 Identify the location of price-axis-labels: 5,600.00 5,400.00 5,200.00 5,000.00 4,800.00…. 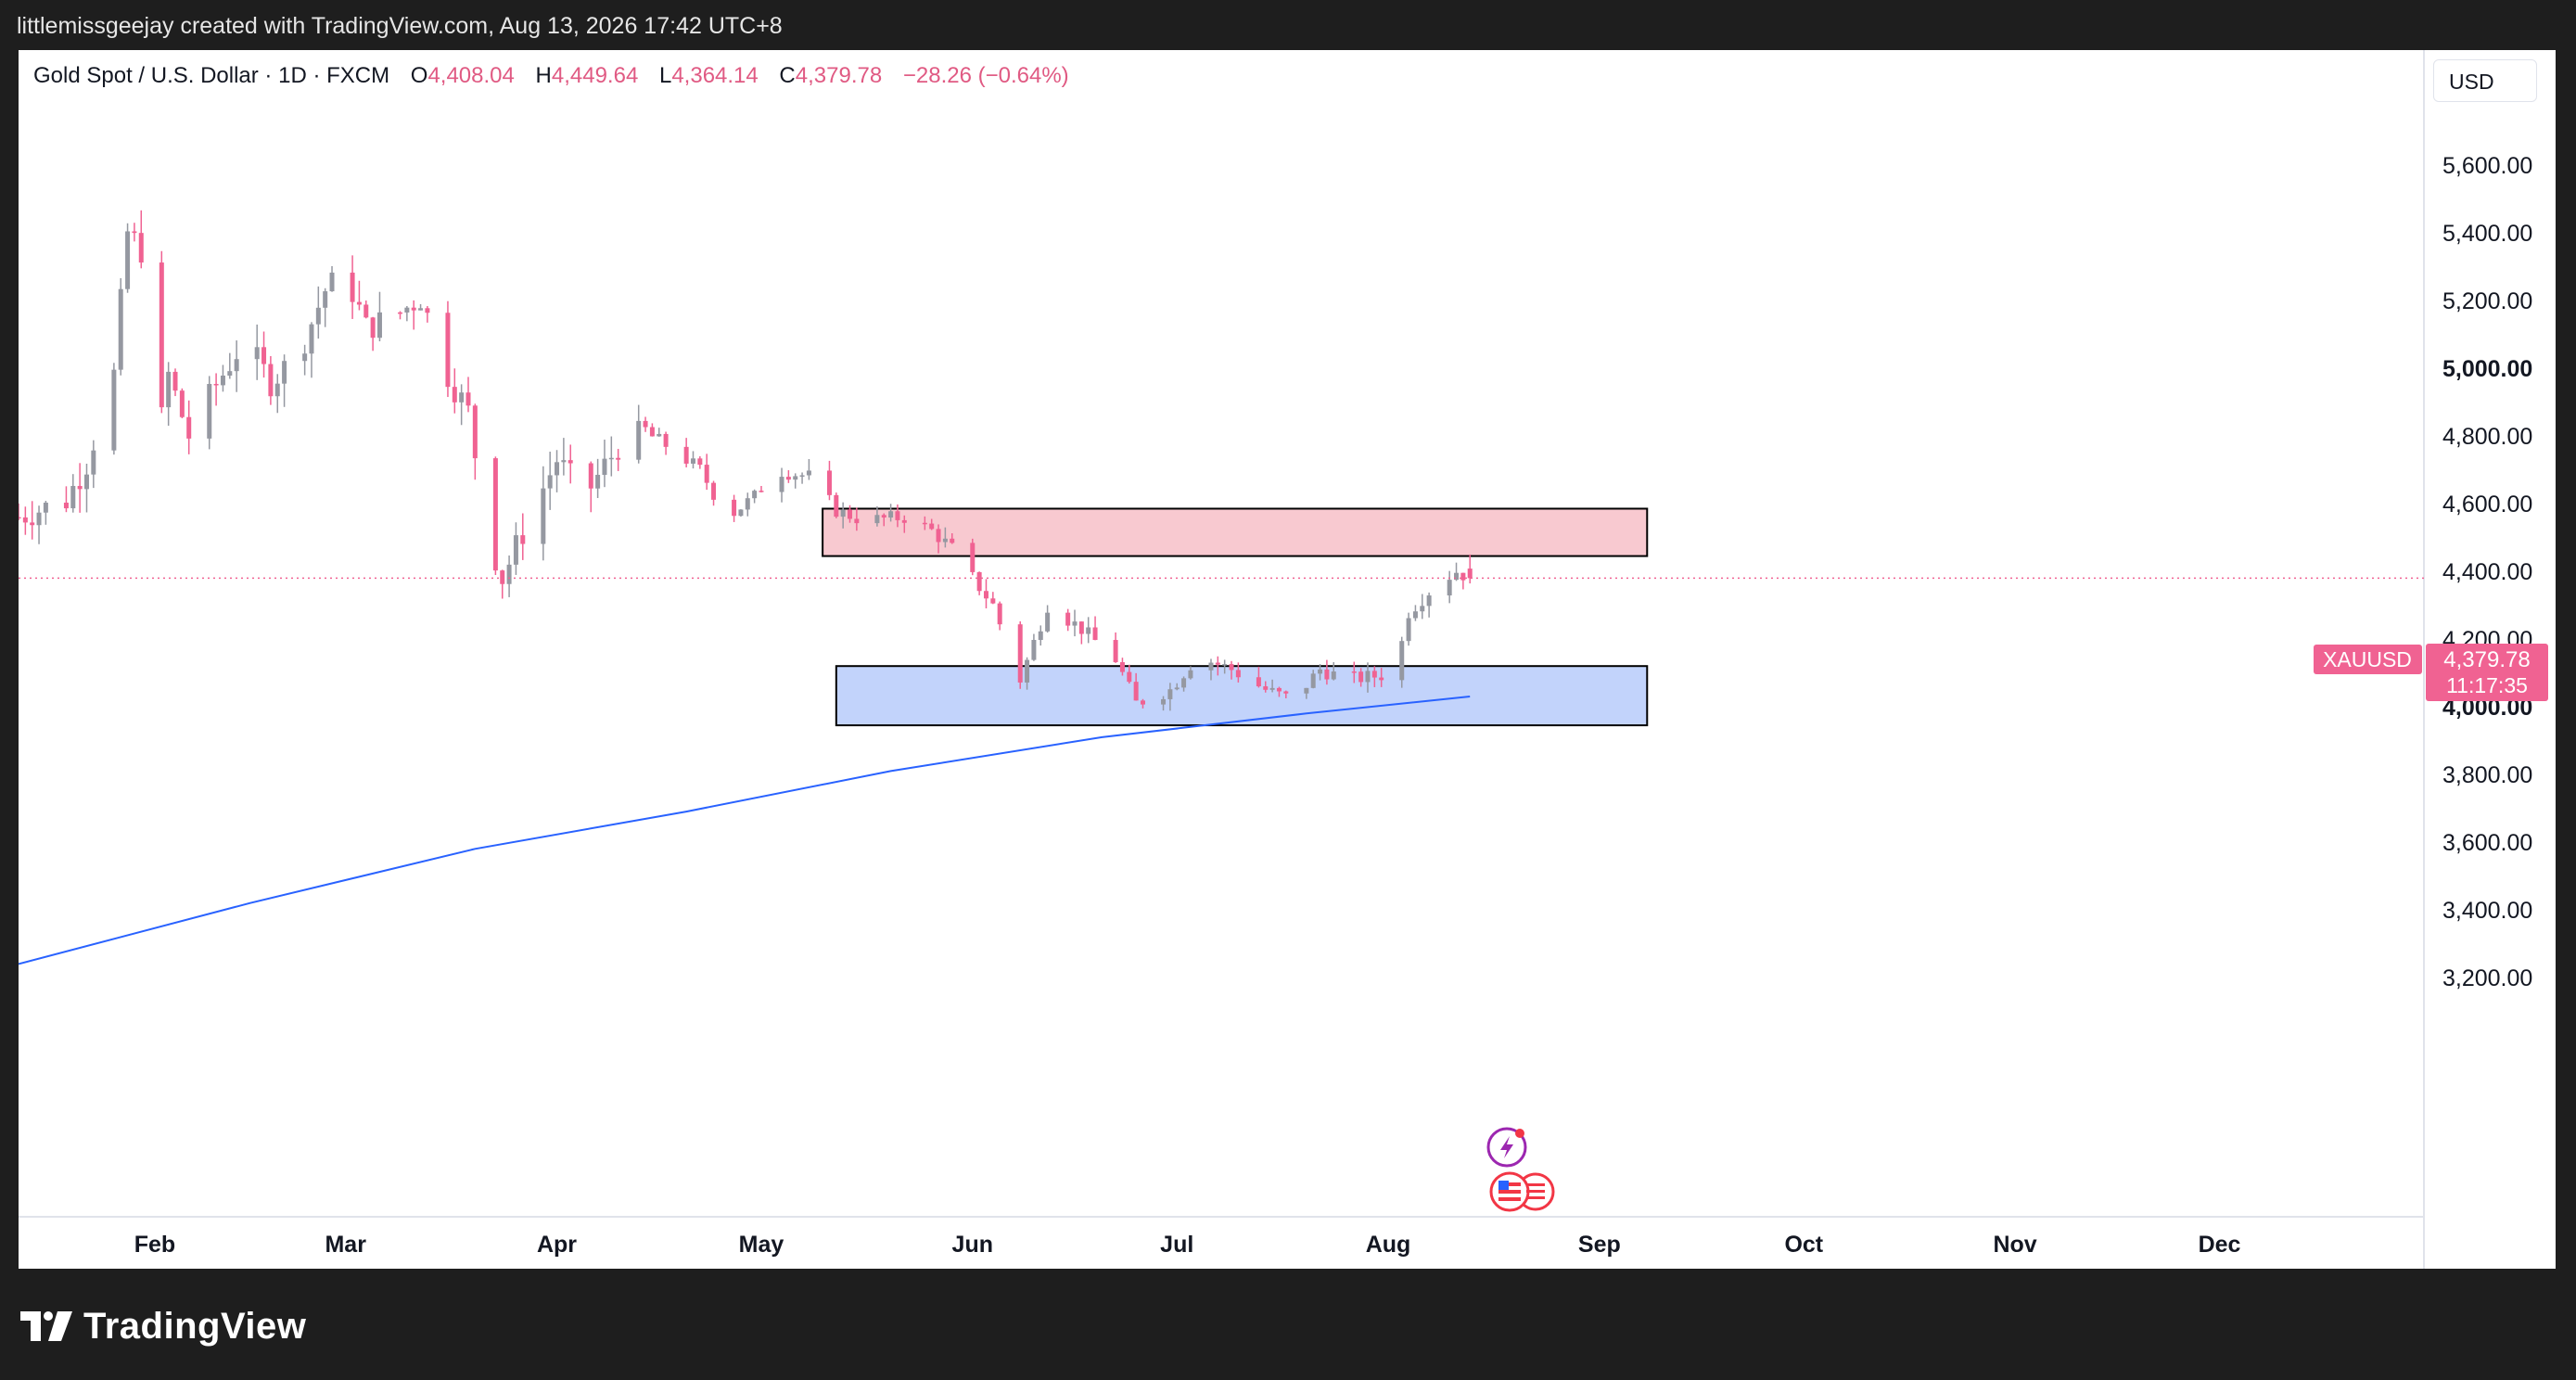
(2487, 572).